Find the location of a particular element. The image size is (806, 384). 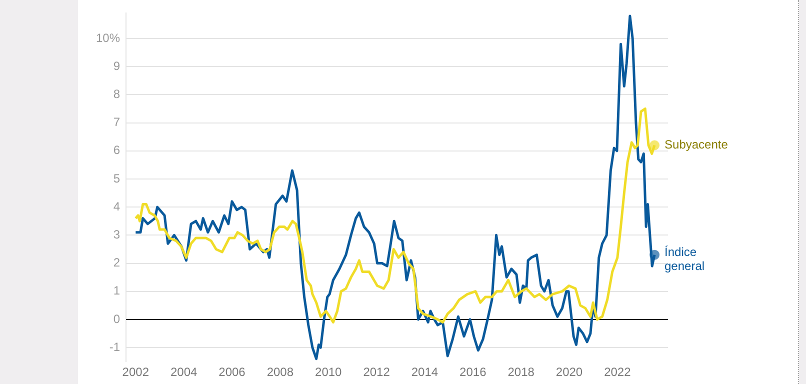

x-tick-label: 2012 is located at coordinates (376, 372).